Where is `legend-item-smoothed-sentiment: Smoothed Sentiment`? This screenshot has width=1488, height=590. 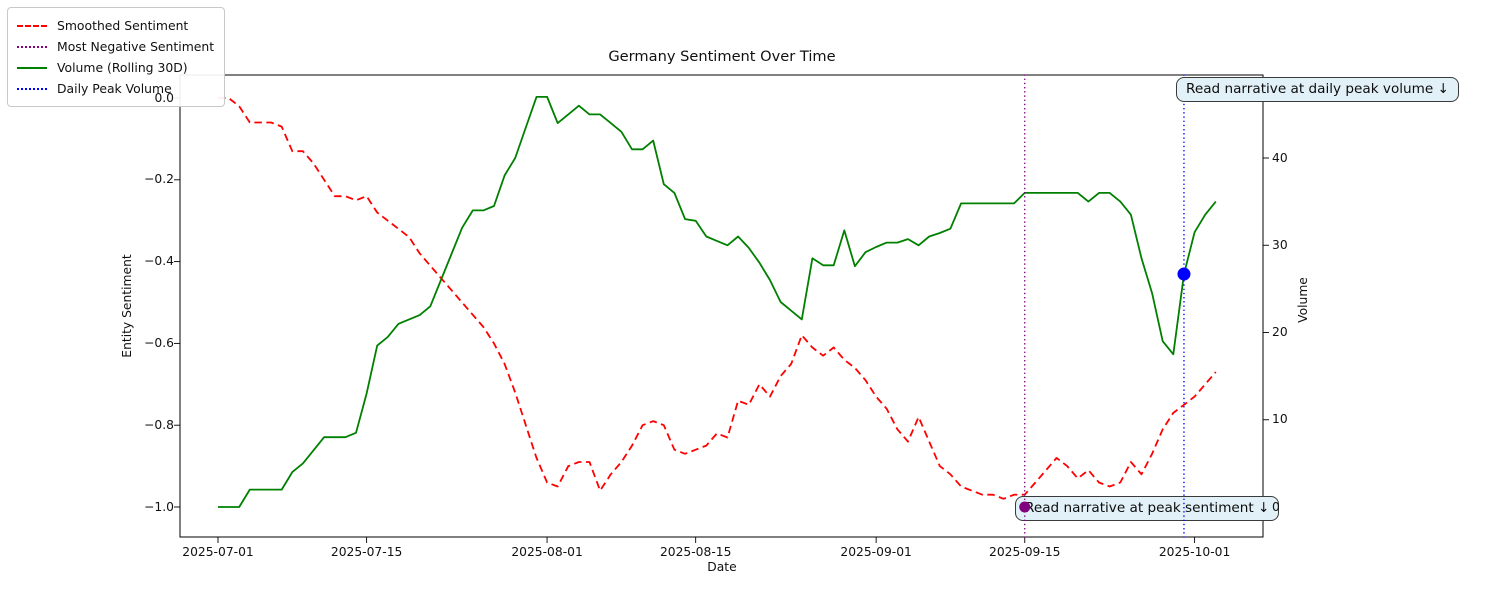
legend-item-smoothed-sentiment: Smoothed Sentiment is located at coordinates (115, 25).